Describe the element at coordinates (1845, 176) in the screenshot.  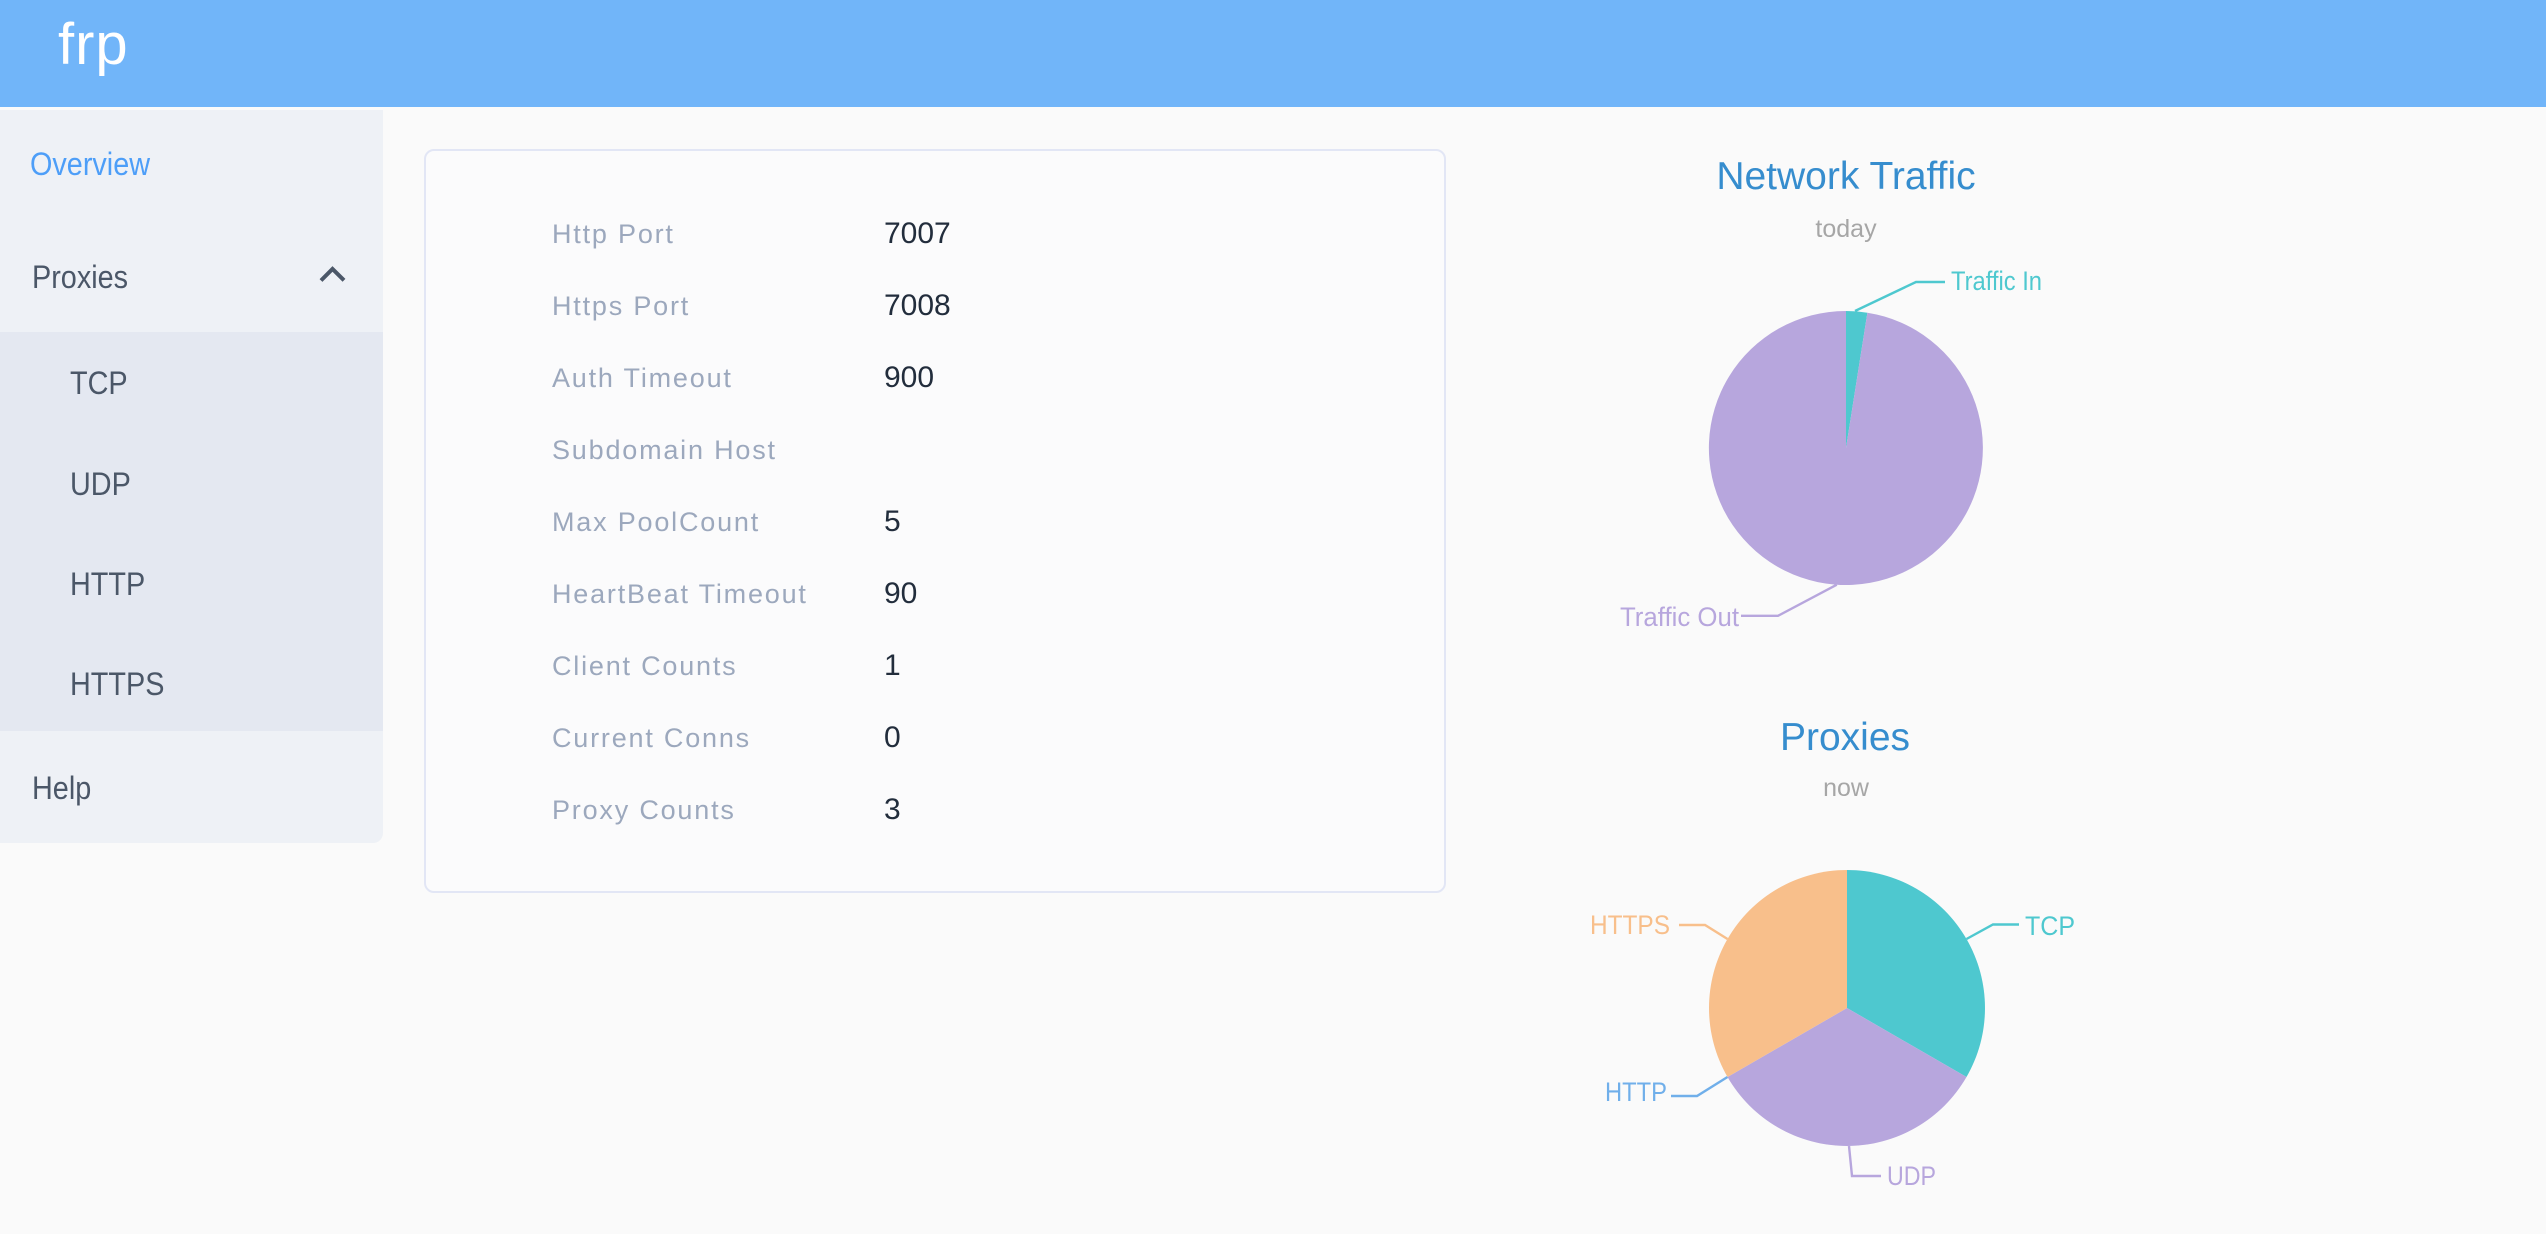
I see `svg-text: Network Traffic` at that location.